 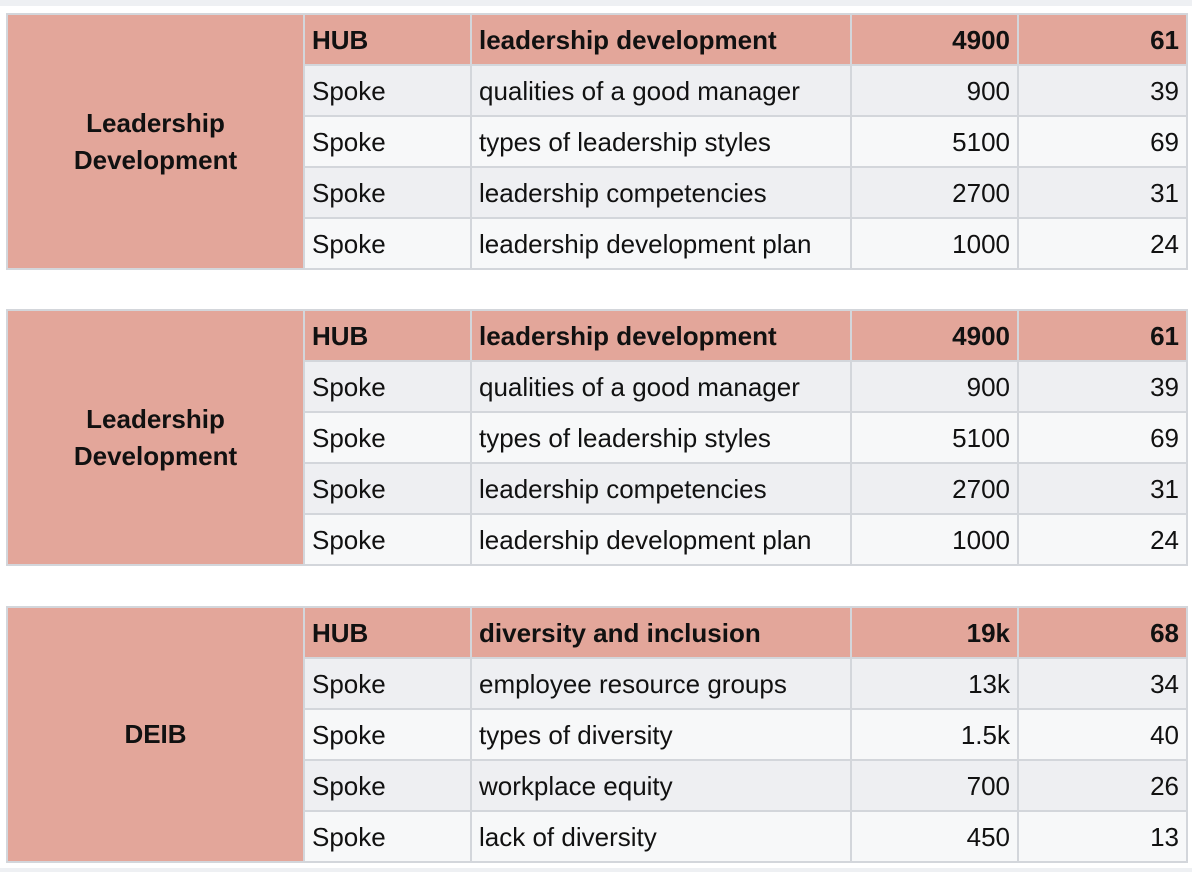 I want to click on spoke-row: Spoke workplace equity 700 26, so click(x=597, y=785).